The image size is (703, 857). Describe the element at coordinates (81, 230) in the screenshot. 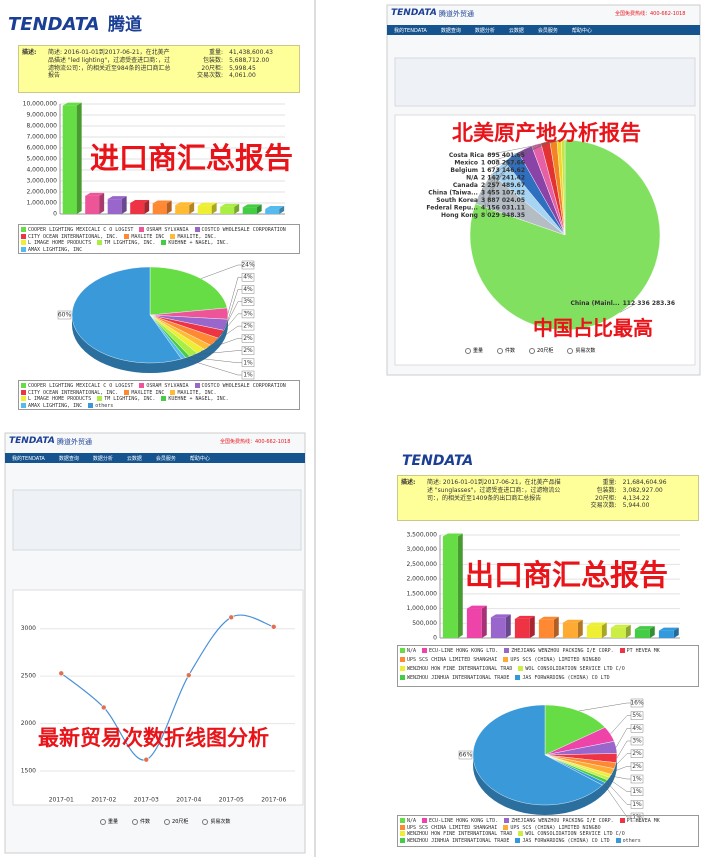

I see `label: COOPER LIGHTING MEXICALI C O LOGIST` at that location.